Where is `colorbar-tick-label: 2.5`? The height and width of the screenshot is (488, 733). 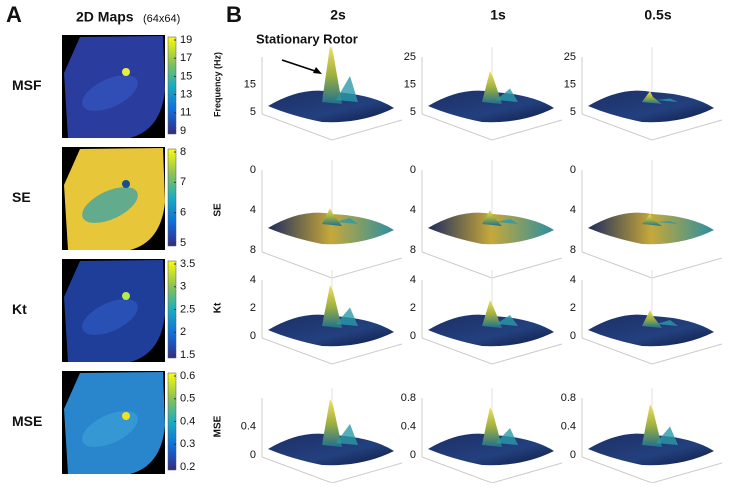
colorbar-tick-label: 2.5 is located at coordinates (187, 309).